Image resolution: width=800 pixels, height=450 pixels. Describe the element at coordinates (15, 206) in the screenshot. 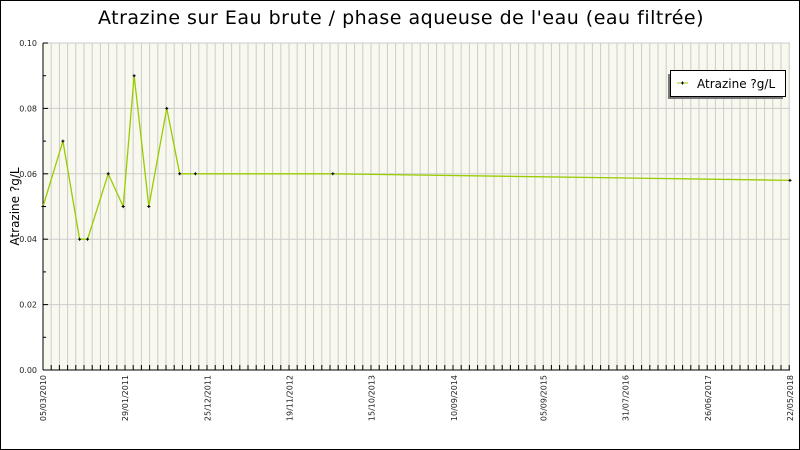

I see `y-axis-label: Atrazine ?g/L` at that location.